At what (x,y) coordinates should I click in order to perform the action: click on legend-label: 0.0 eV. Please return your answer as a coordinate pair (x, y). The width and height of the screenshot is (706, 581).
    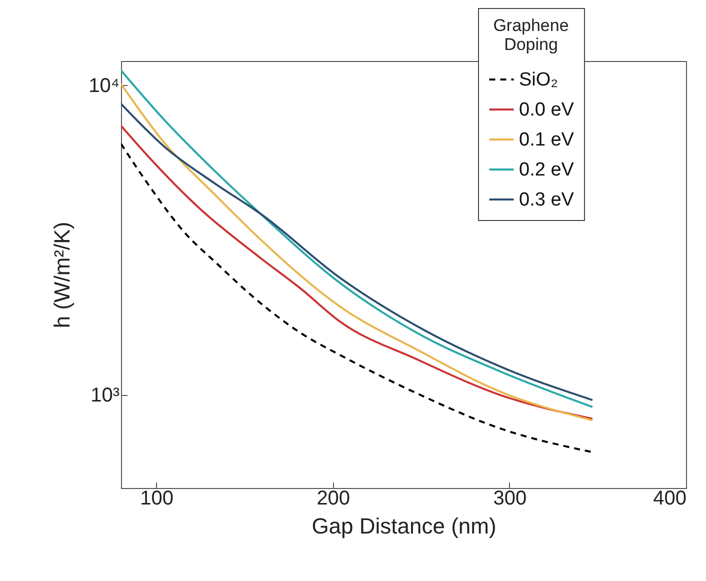
    Looking at the image, I should click on (546, 110).